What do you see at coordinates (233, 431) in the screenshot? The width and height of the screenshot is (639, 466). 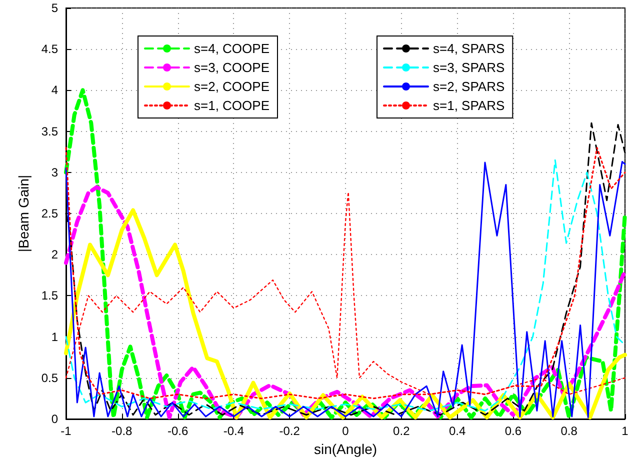 I see `x-tick-label: -0.4` at bounding box center [233, 431].